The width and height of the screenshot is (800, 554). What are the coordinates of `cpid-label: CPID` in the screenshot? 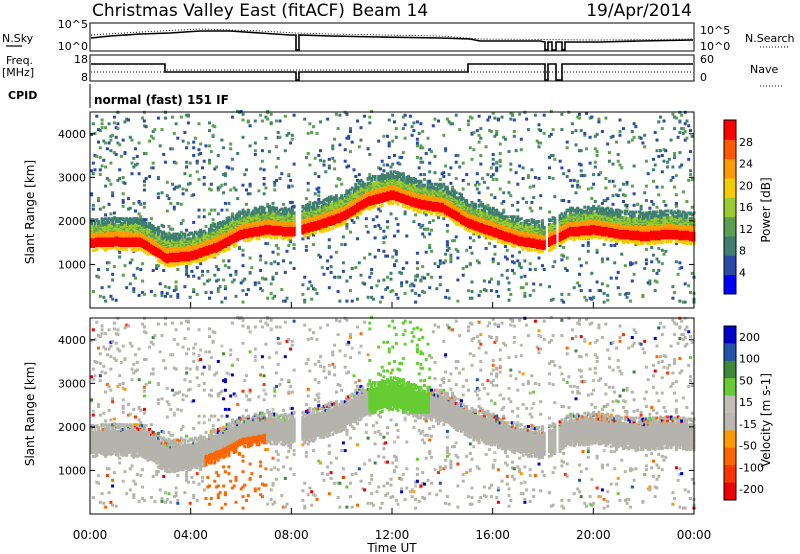 It's located at (22, 95).